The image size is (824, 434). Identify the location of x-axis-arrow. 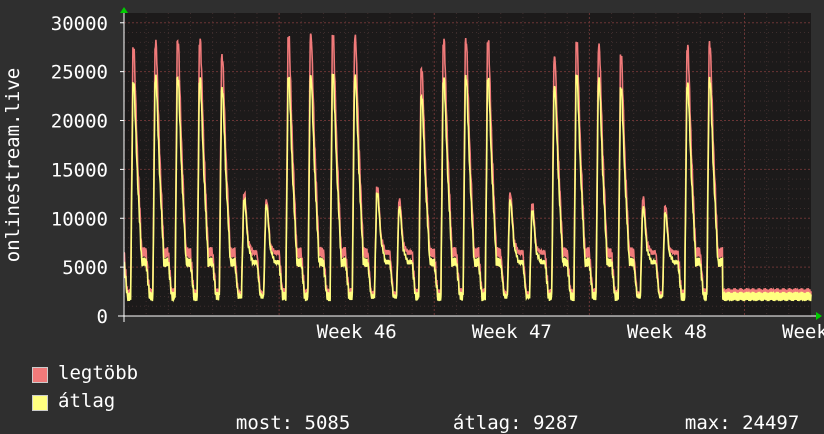
(819, 316).